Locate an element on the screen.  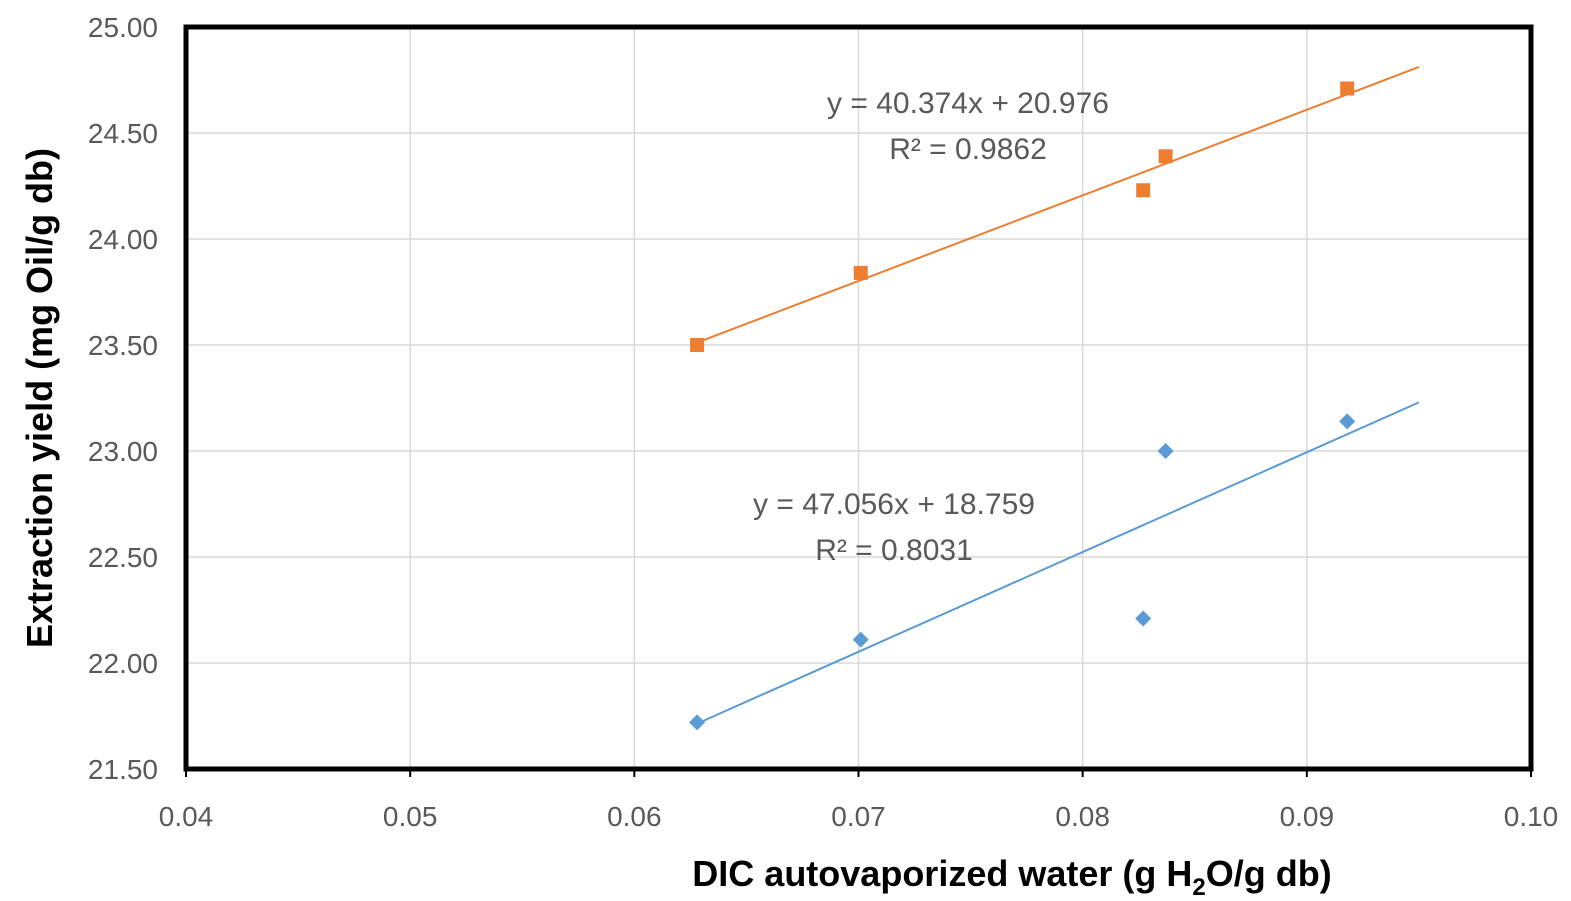
r2-label-series-2: R² = 0.8031 is located at coordinates (894, 550).